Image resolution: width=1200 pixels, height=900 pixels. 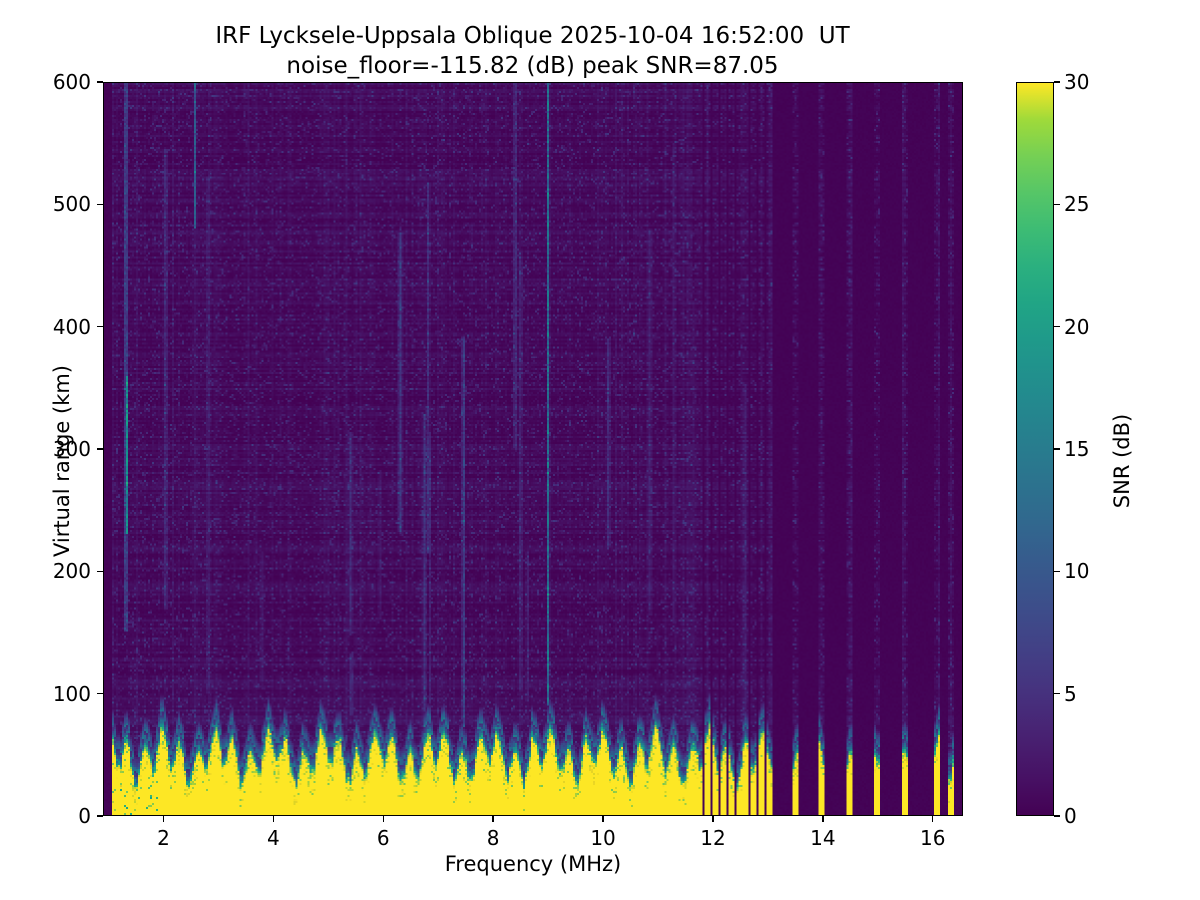 What do you see at coordinates (71, 571) in the screenshot?
I see `y-tick-label: 200` at bounding box center [71, 571].